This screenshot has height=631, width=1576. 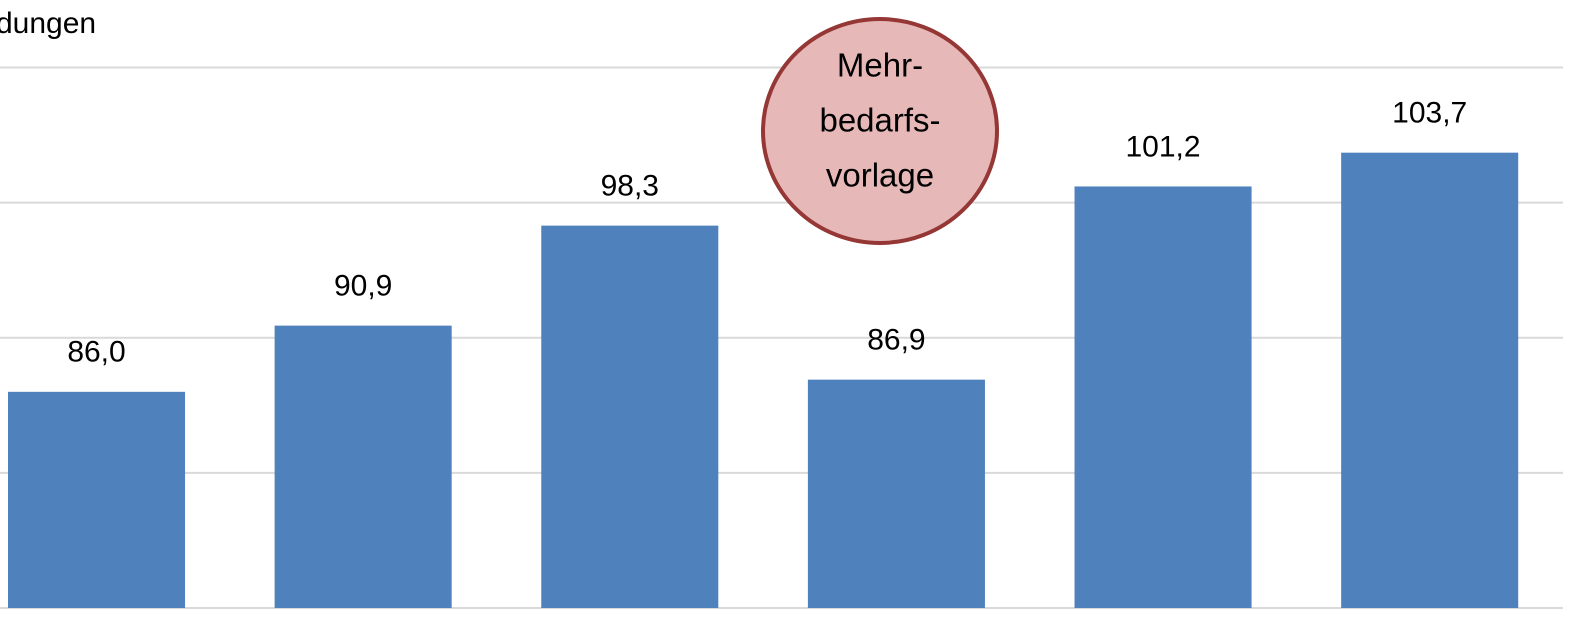 What do you see at coordinates (363, 286) in the screenshot?
I see `value-label: 90,9` at bounding box center [363, 286].